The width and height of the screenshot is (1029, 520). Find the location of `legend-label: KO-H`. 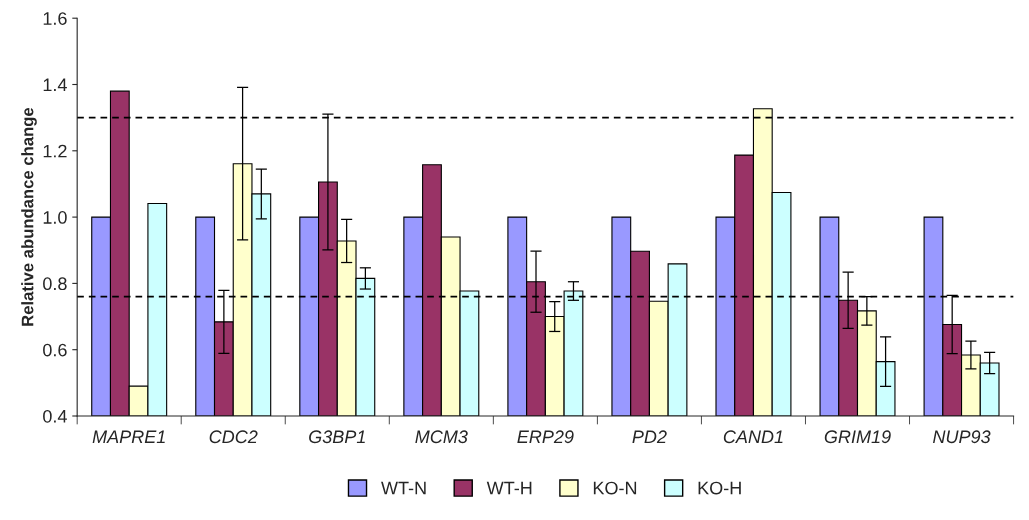

legend-label: KO-H is located at coordinates (719, 488).